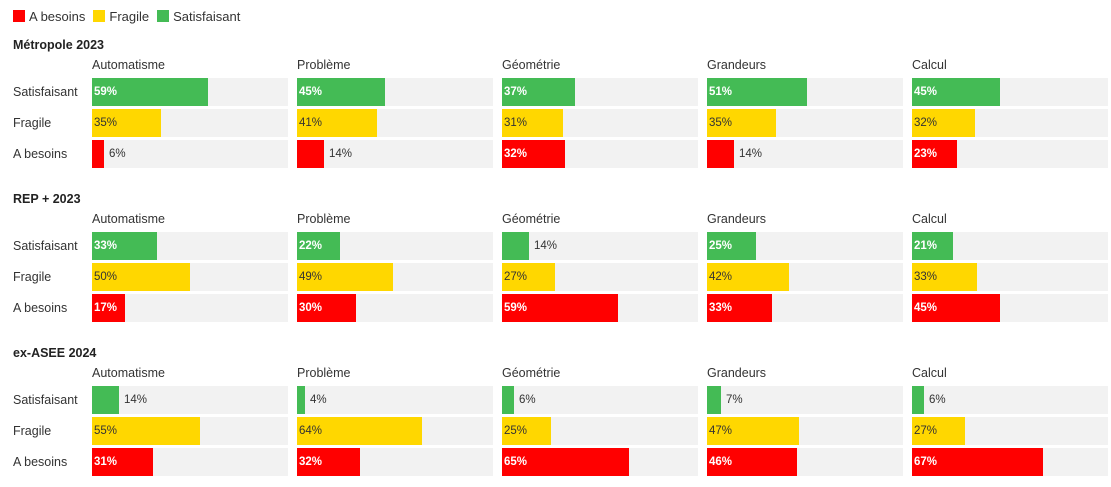 This screenshot has width=1111, height=487. I want to click on bar-value-label: 65%, so click(516, 462).